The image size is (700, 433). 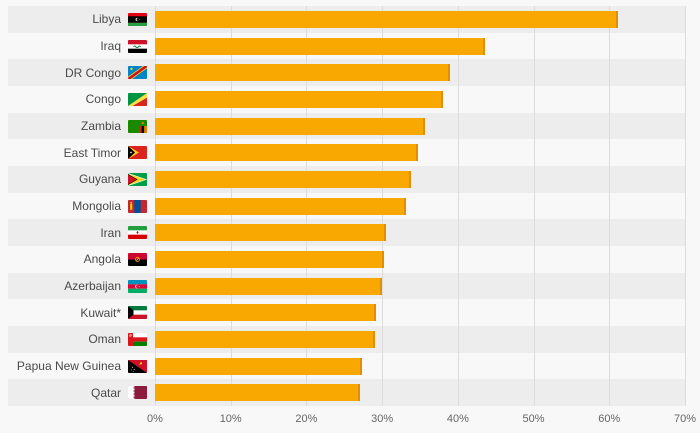 I want to click on row-qatar: Qatar, so click(x=346, y=393).